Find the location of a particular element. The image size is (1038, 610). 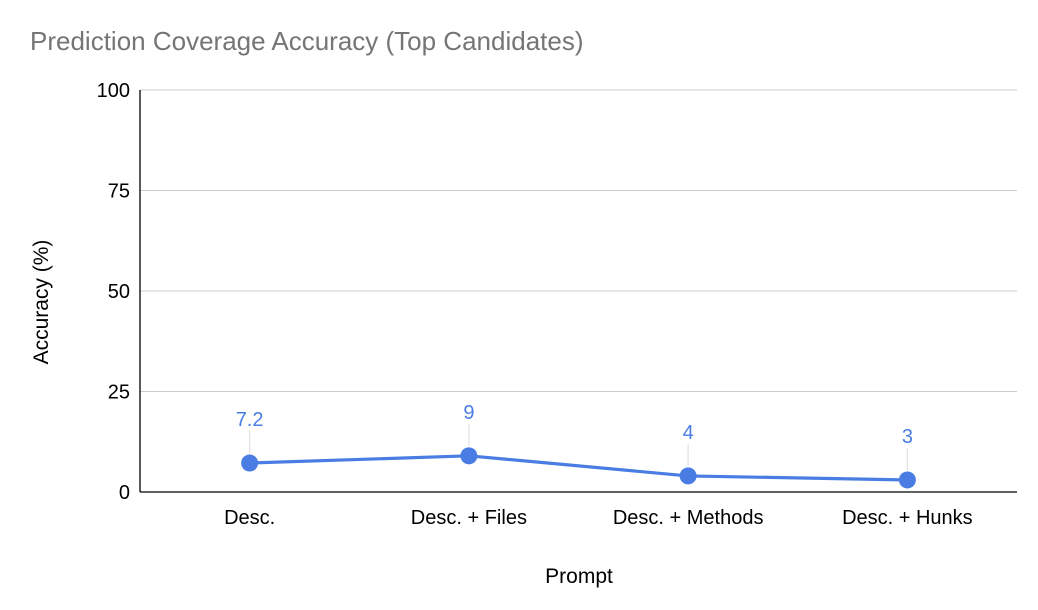

data-label: 9 is located at coordinates (468, 413).